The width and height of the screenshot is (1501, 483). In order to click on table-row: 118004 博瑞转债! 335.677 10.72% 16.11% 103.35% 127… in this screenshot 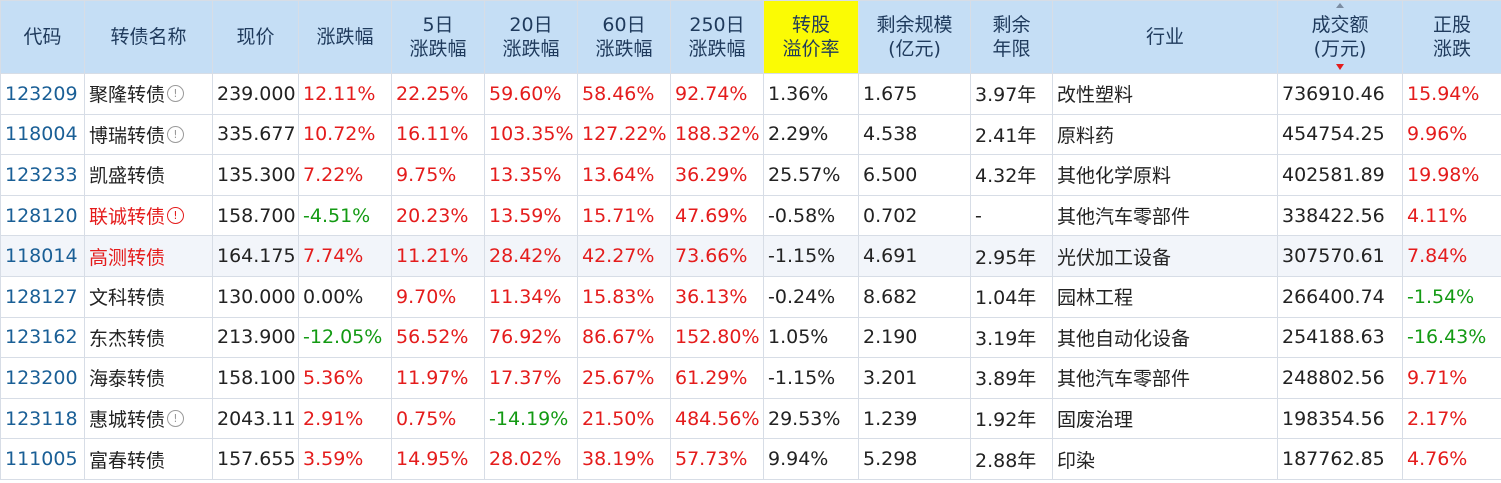, I will do `click(750, 134)`.